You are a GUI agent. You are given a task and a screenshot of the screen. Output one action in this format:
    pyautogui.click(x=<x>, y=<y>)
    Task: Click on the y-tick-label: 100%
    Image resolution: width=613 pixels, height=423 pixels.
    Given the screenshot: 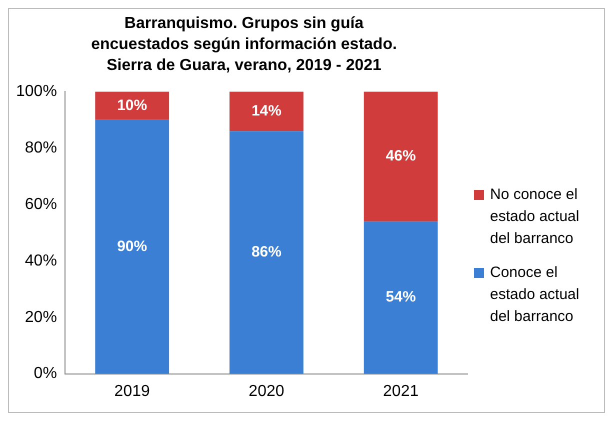 What is the action you would take?
    pyautogui.click(x=36, y=91)
    